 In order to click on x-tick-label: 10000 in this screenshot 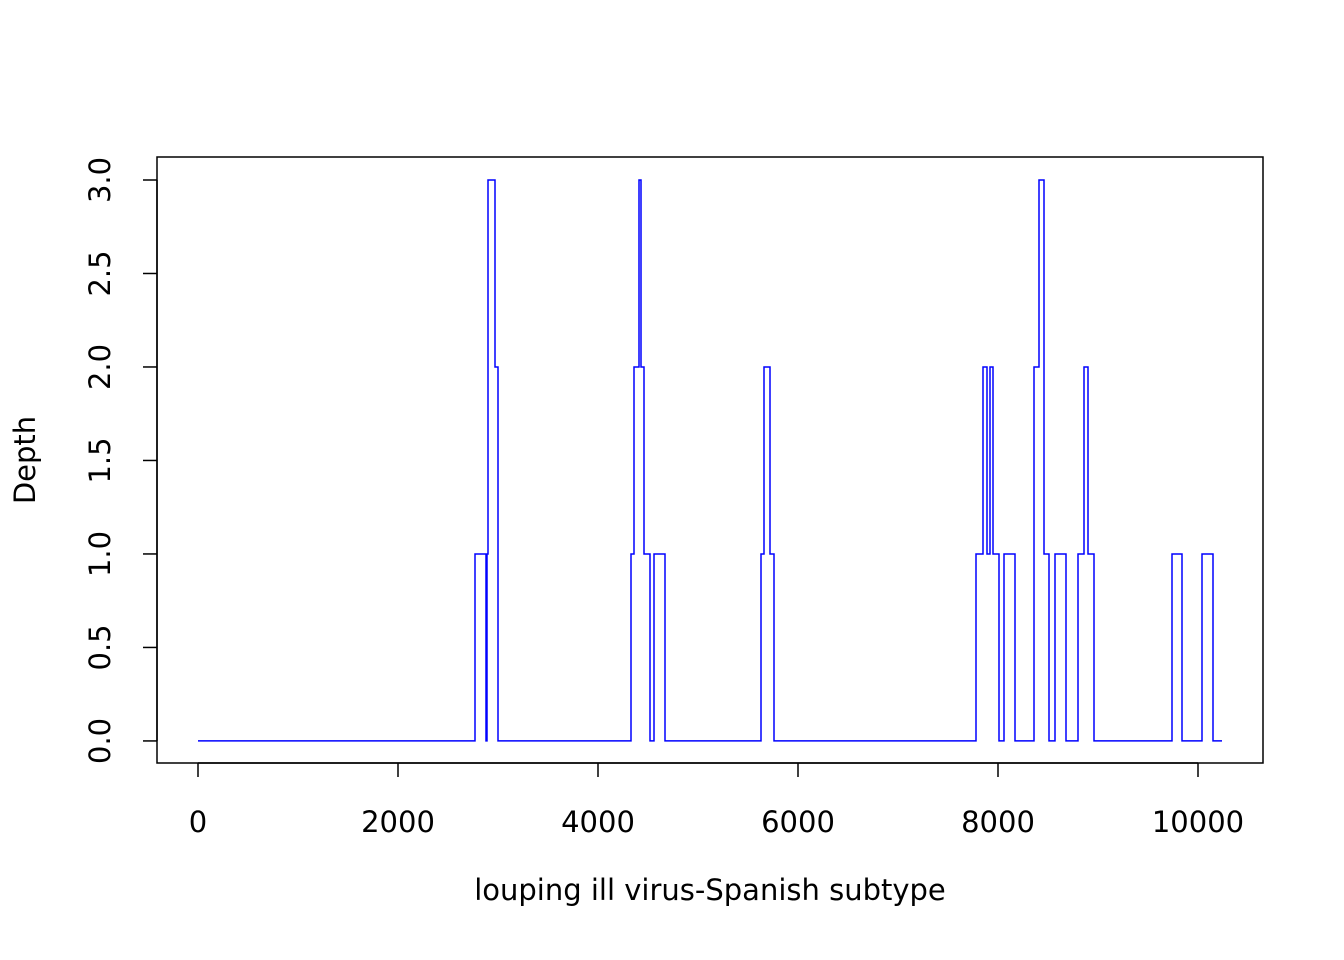, I will do `click(1198, 822)`.